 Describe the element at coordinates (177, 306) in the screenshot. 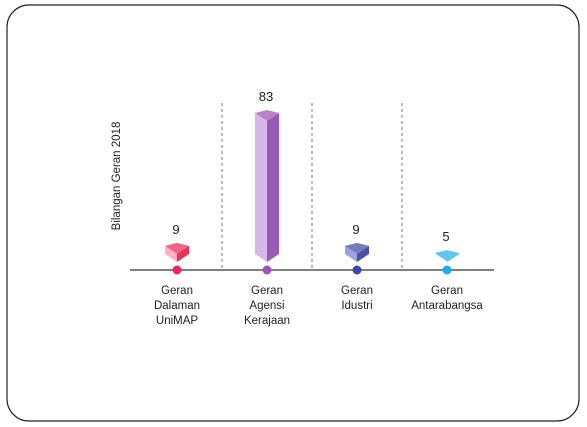

I see `category-label: Geran Dalaman UniMAP` at that location.